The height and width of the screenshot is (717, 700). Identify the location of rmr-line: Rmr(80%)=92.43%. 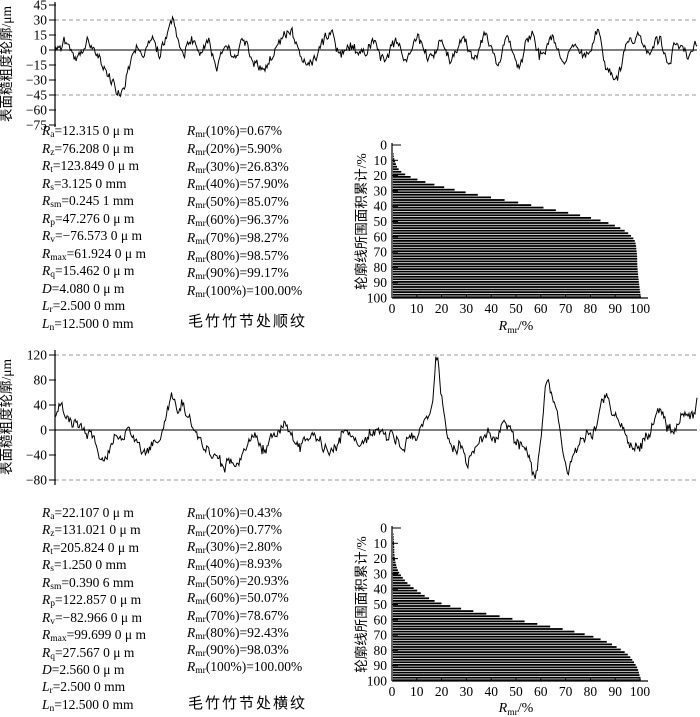
(238, 633).